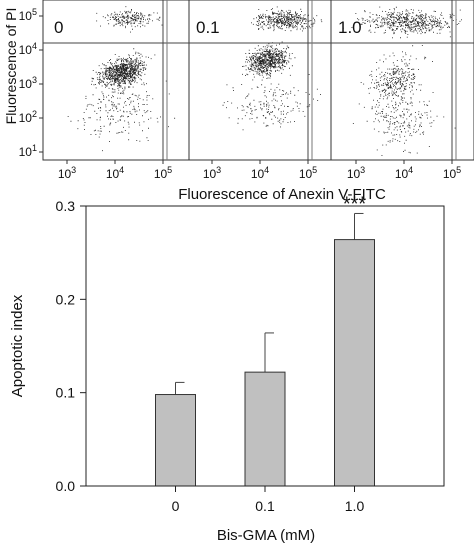 The image size is (474, 546). Describe the element at coordinates (266, 535) in the screenshot. I see `bar-x-axis-title: Bis-GMA (mM)` at that location.